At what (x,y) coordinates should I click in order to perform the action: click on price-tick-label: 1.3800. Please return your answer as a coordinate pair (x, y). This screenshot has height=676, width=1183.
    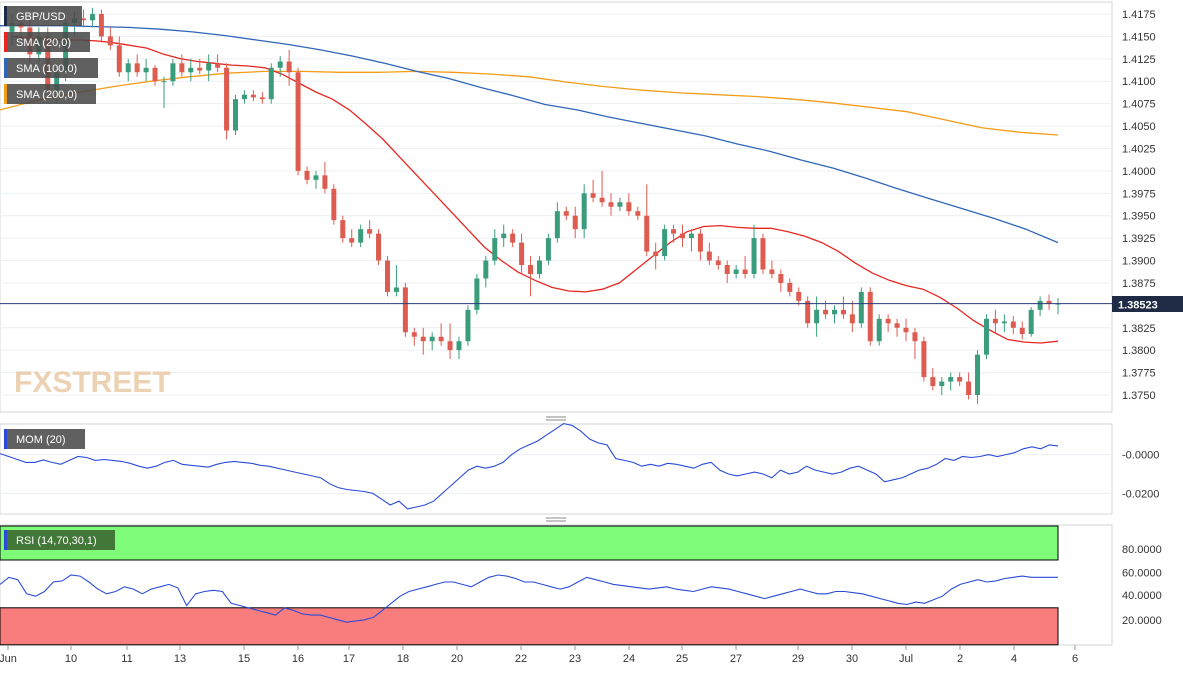
    Looking at the image, I should click on (1139, 351).